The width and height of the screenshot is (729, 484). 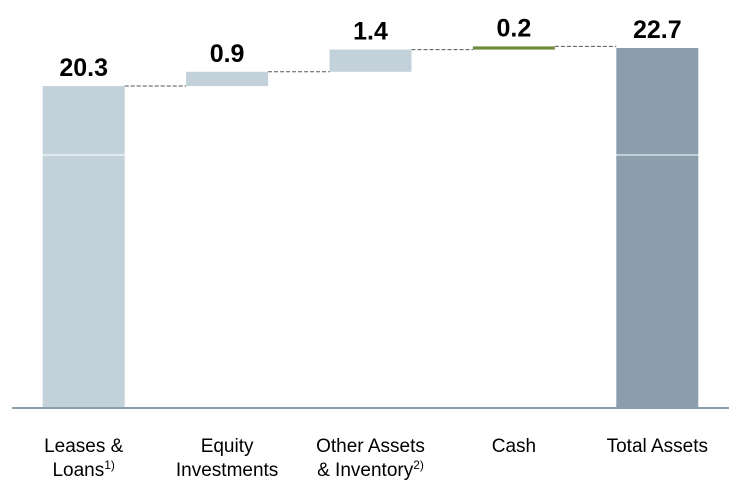 What do you see at coordinates (418, 465) in the screenshot?
I see `footnote-marker: 2)` at bounding box center [418, 465].